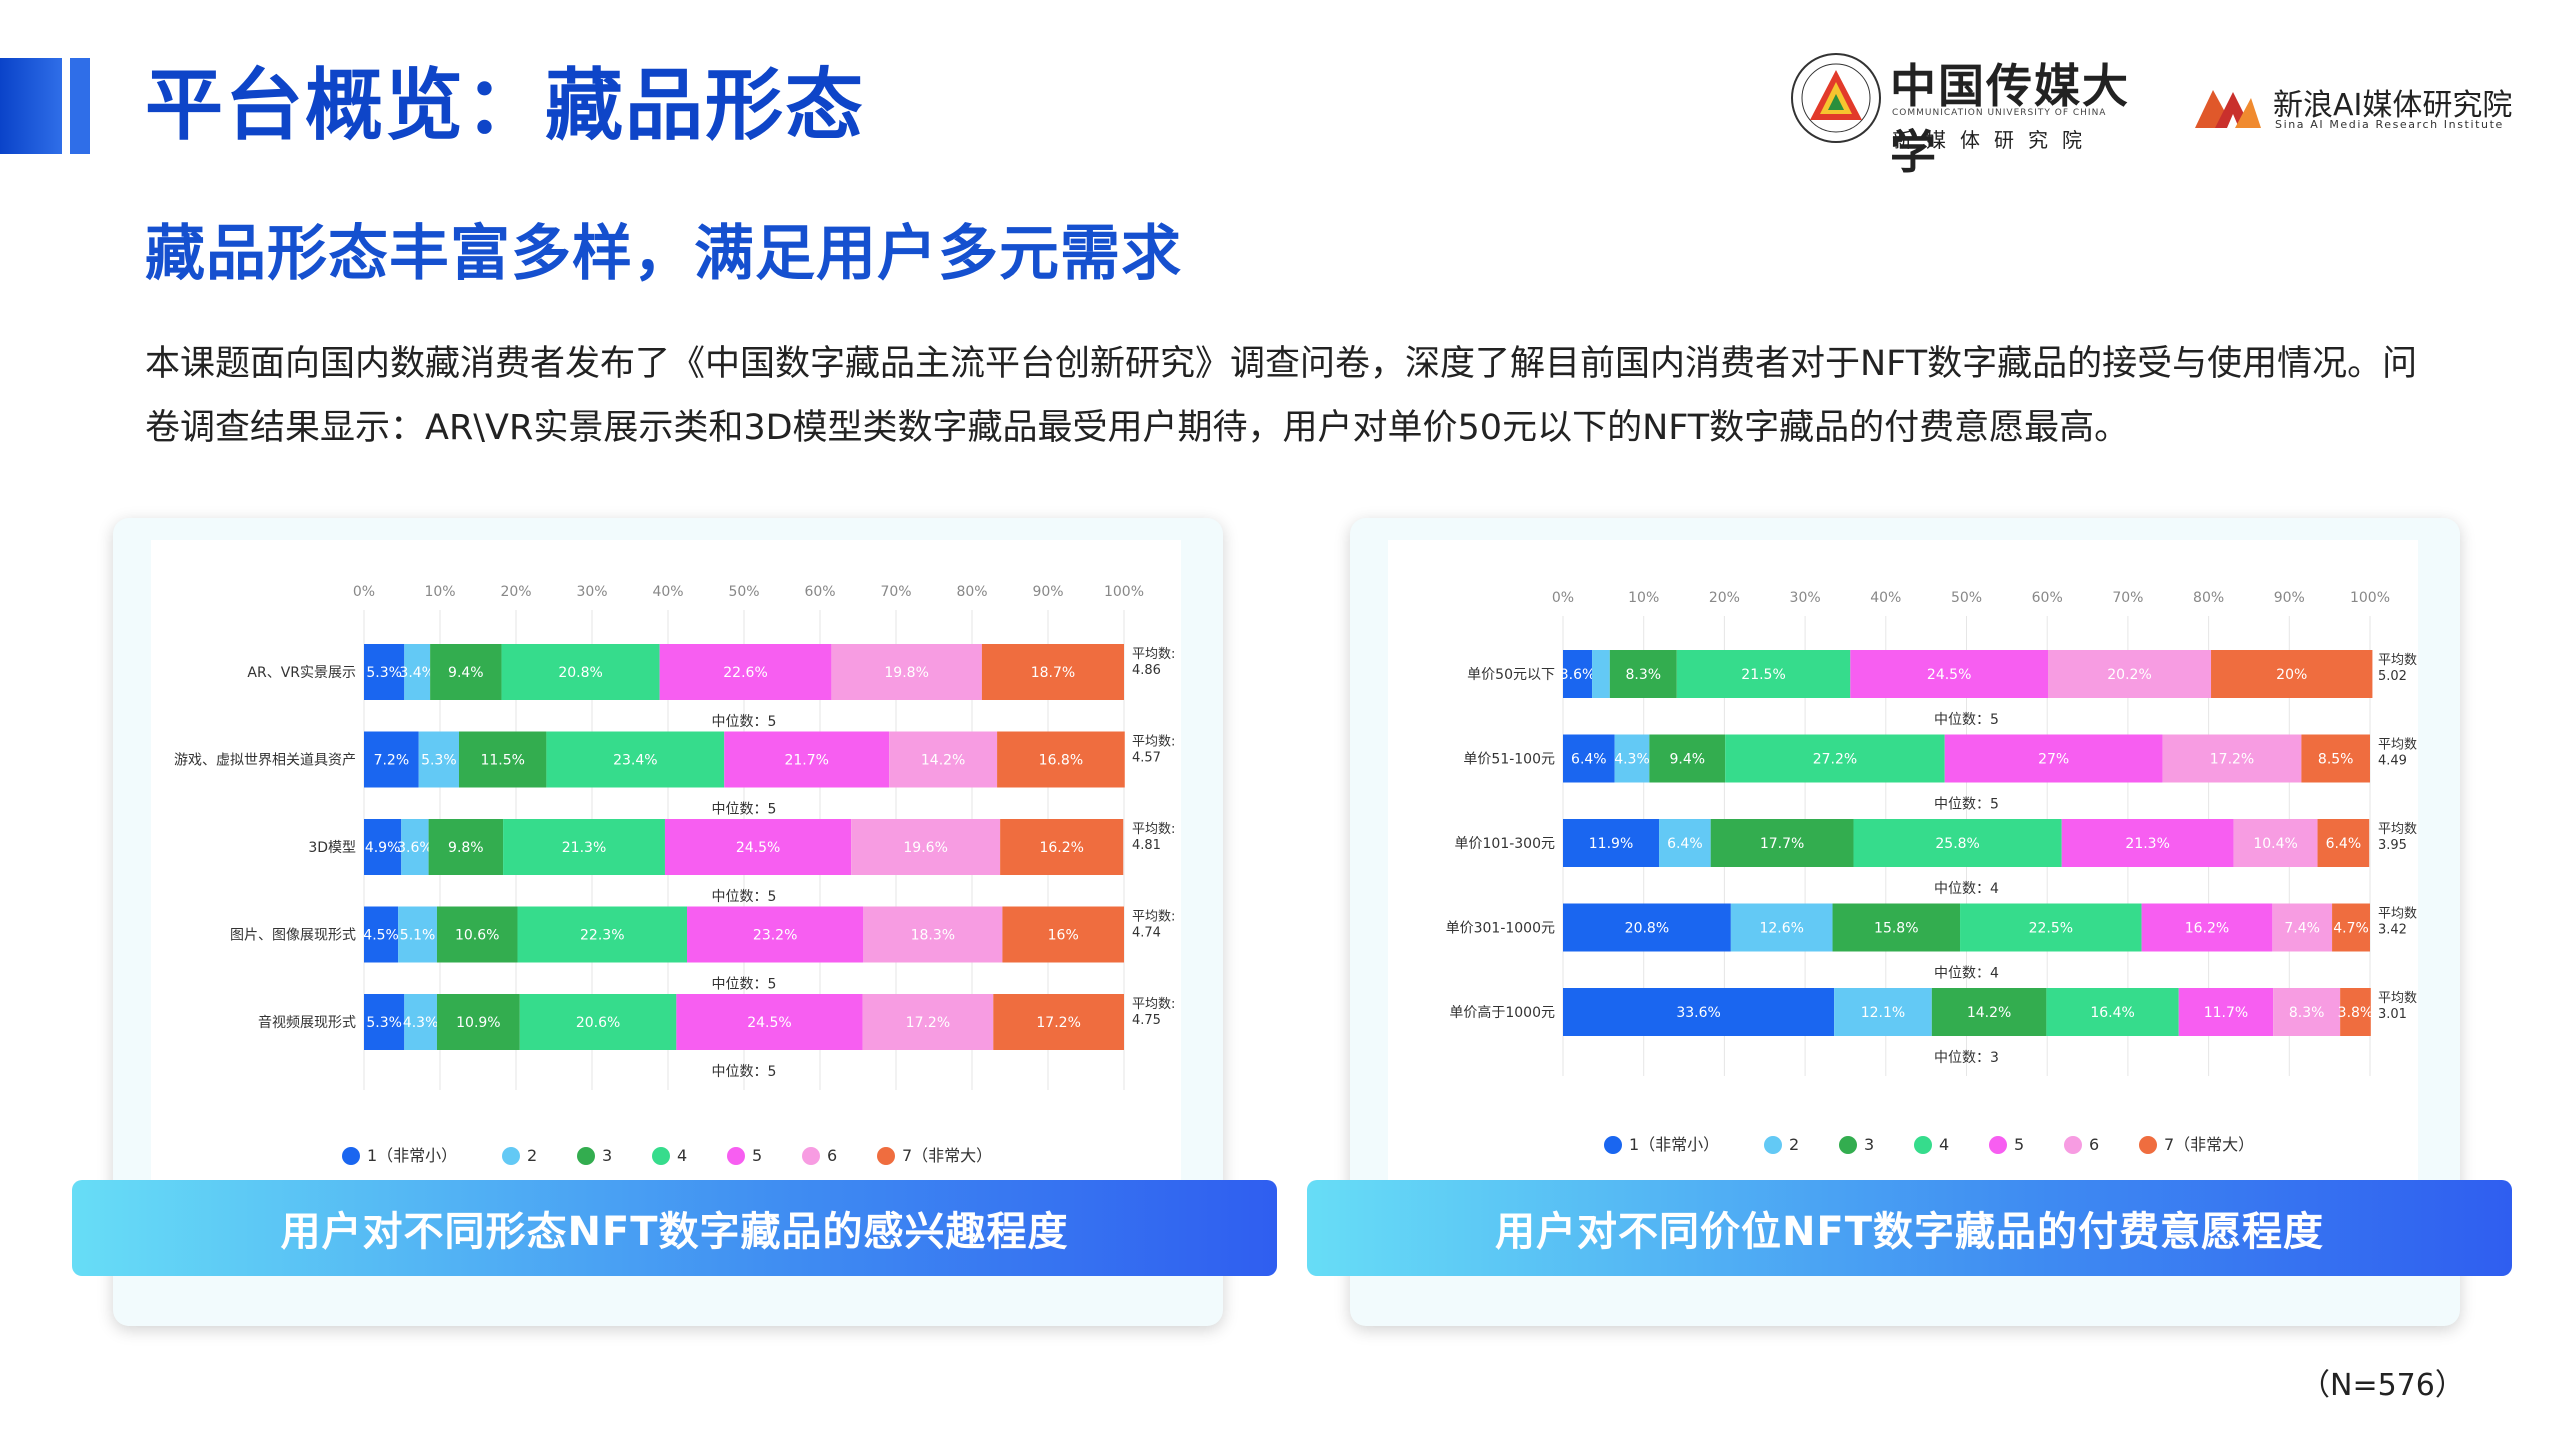  Describe the element at coordinates (682, 1155) in the screenshot. I see `legend-label: 4` at that location.